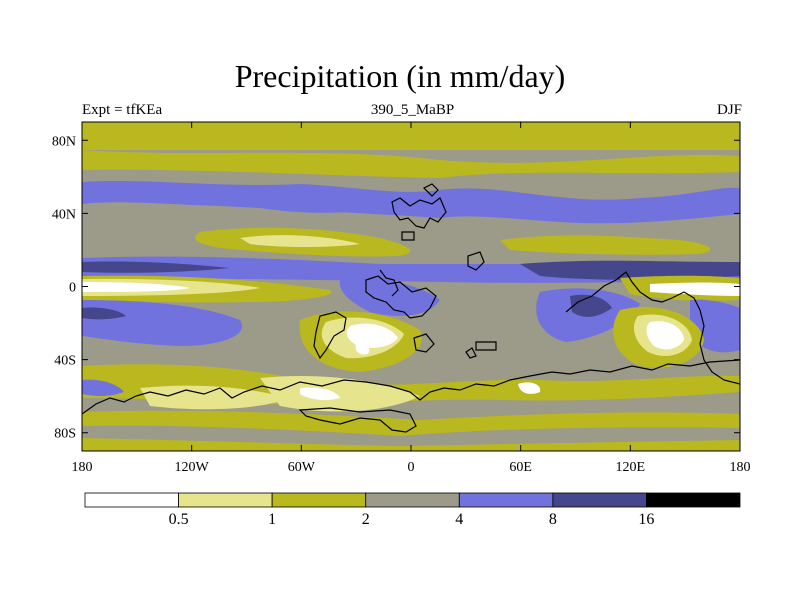  Describe the element at coordinates (389, 283) in the screenshot. I see `coastline-central-america` at that location.